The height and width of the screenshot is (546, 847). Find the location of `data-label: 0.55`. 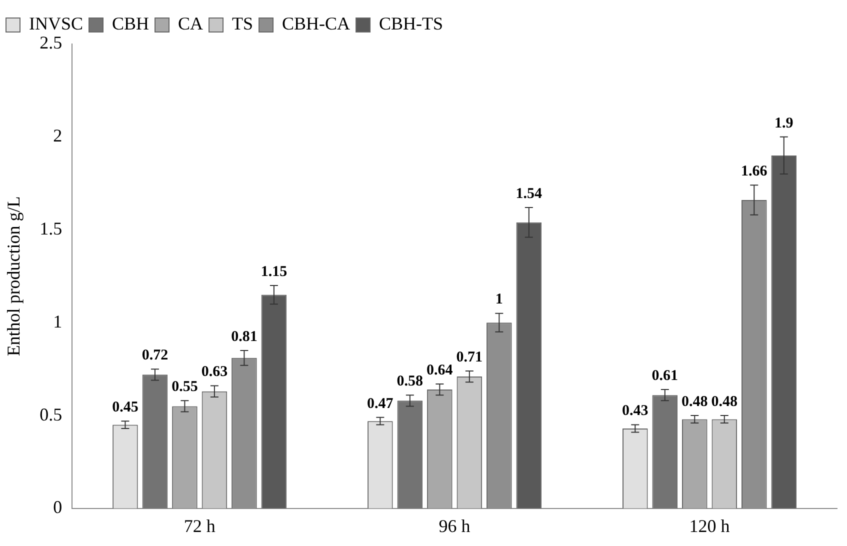

data-label: 0.55 is located at coordinates (185, 387).